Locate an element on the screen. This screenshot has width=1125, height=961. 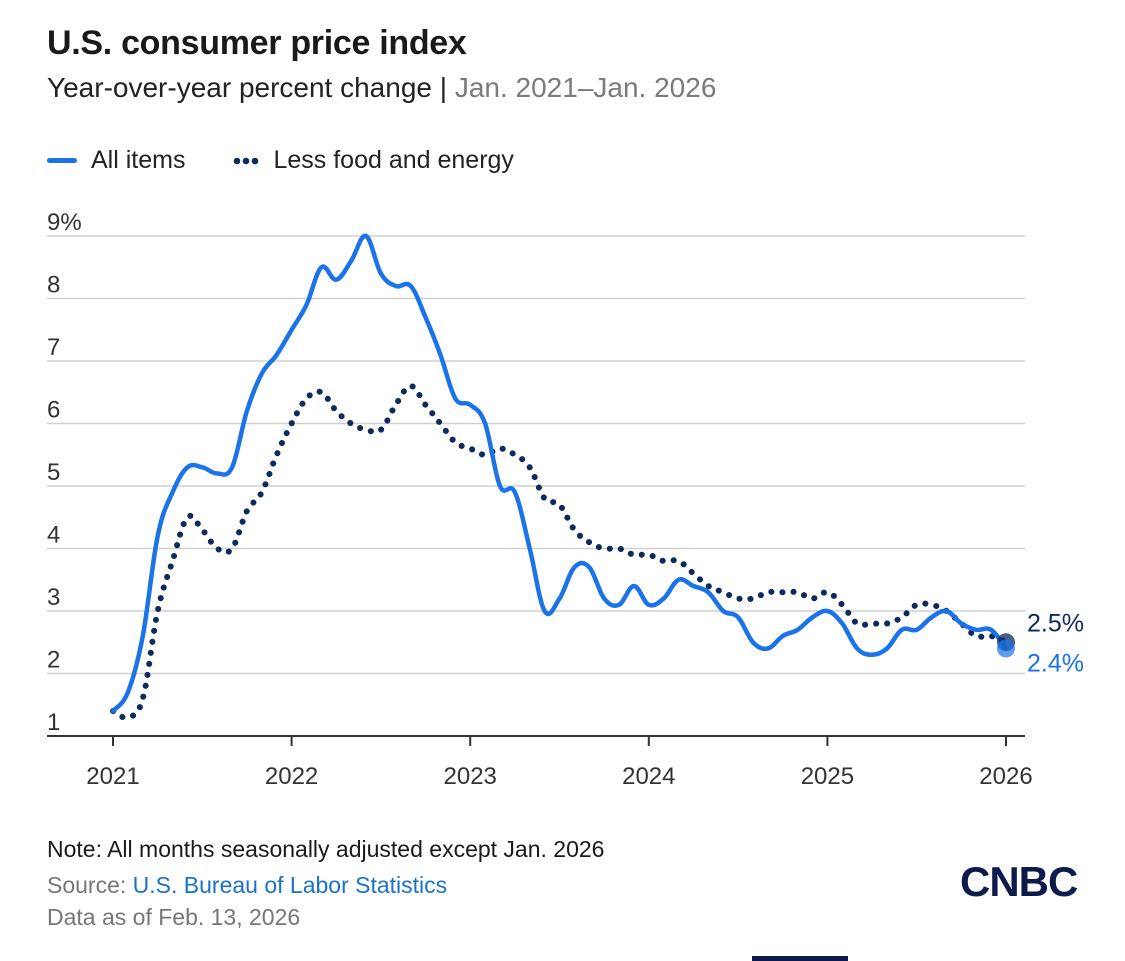
end-label-core: 2.5% is located at coordinates (1055, 623).